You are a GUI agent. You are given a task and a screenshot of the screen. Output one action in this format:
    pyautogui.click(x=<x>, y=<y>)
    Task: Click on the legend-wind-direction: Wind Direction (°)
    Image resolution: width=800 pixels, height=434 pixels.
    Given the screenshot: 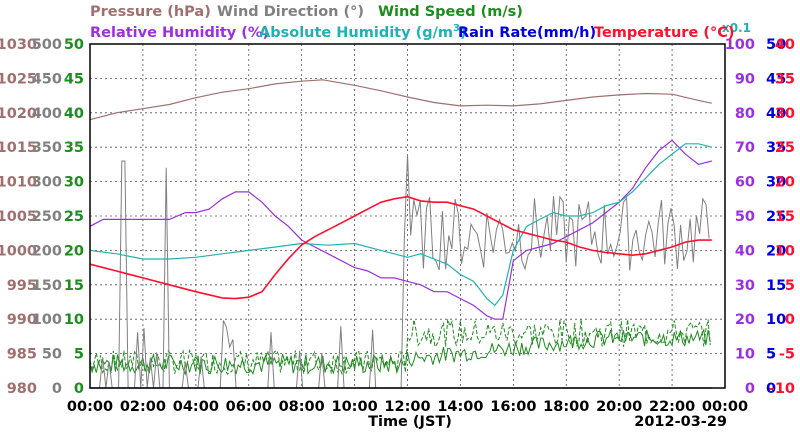 What is the action you would take?
    pyautogui.click(x=290, y=12)
    